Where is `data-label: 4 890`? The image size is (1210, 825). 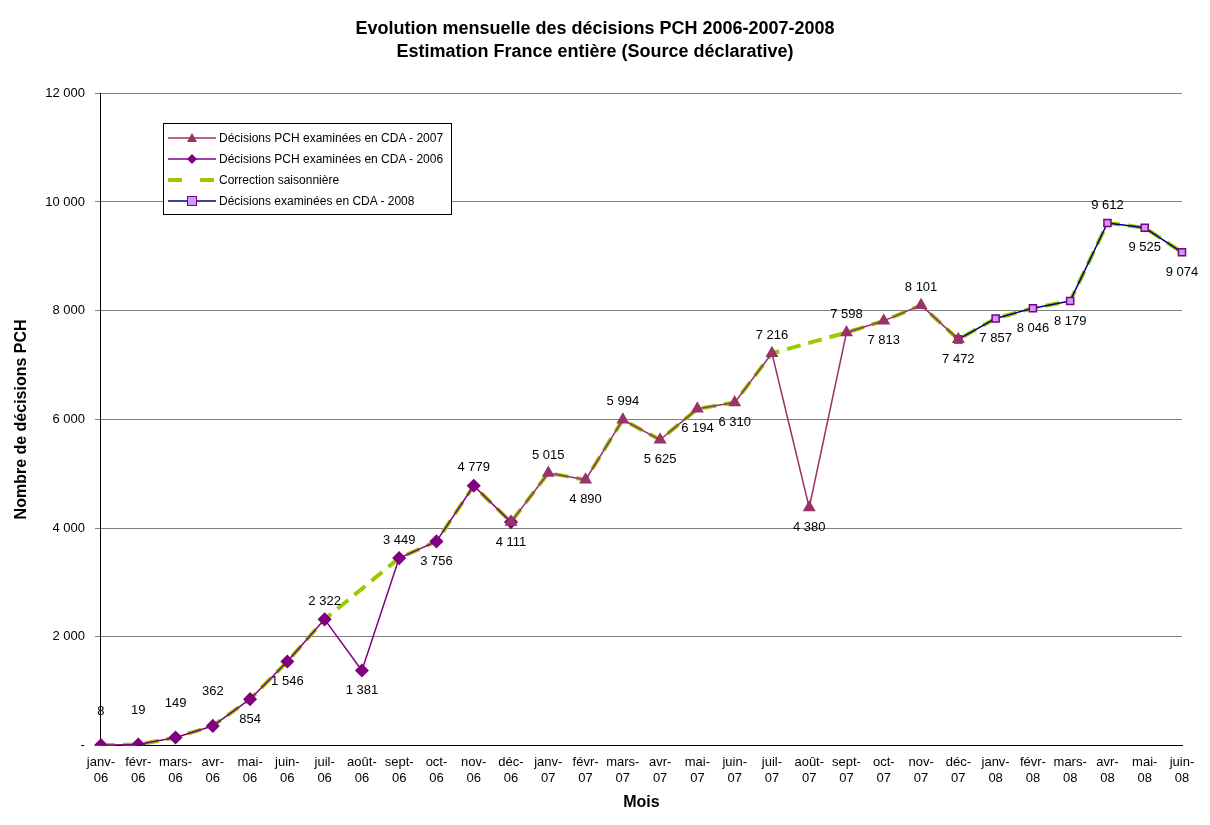 data-label: 4 890 is located at coordinates (585, 499).